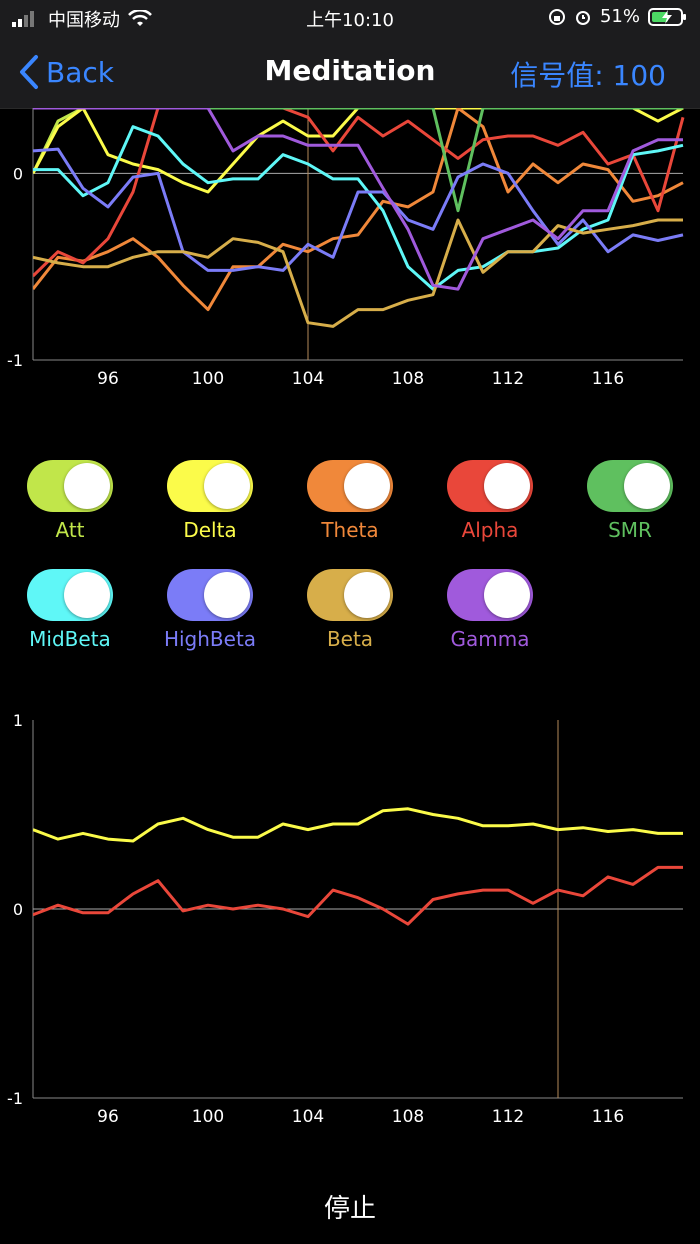 The image size is (700, 1244). I want to click on toggle-delta: Delta, so click(210, 501).